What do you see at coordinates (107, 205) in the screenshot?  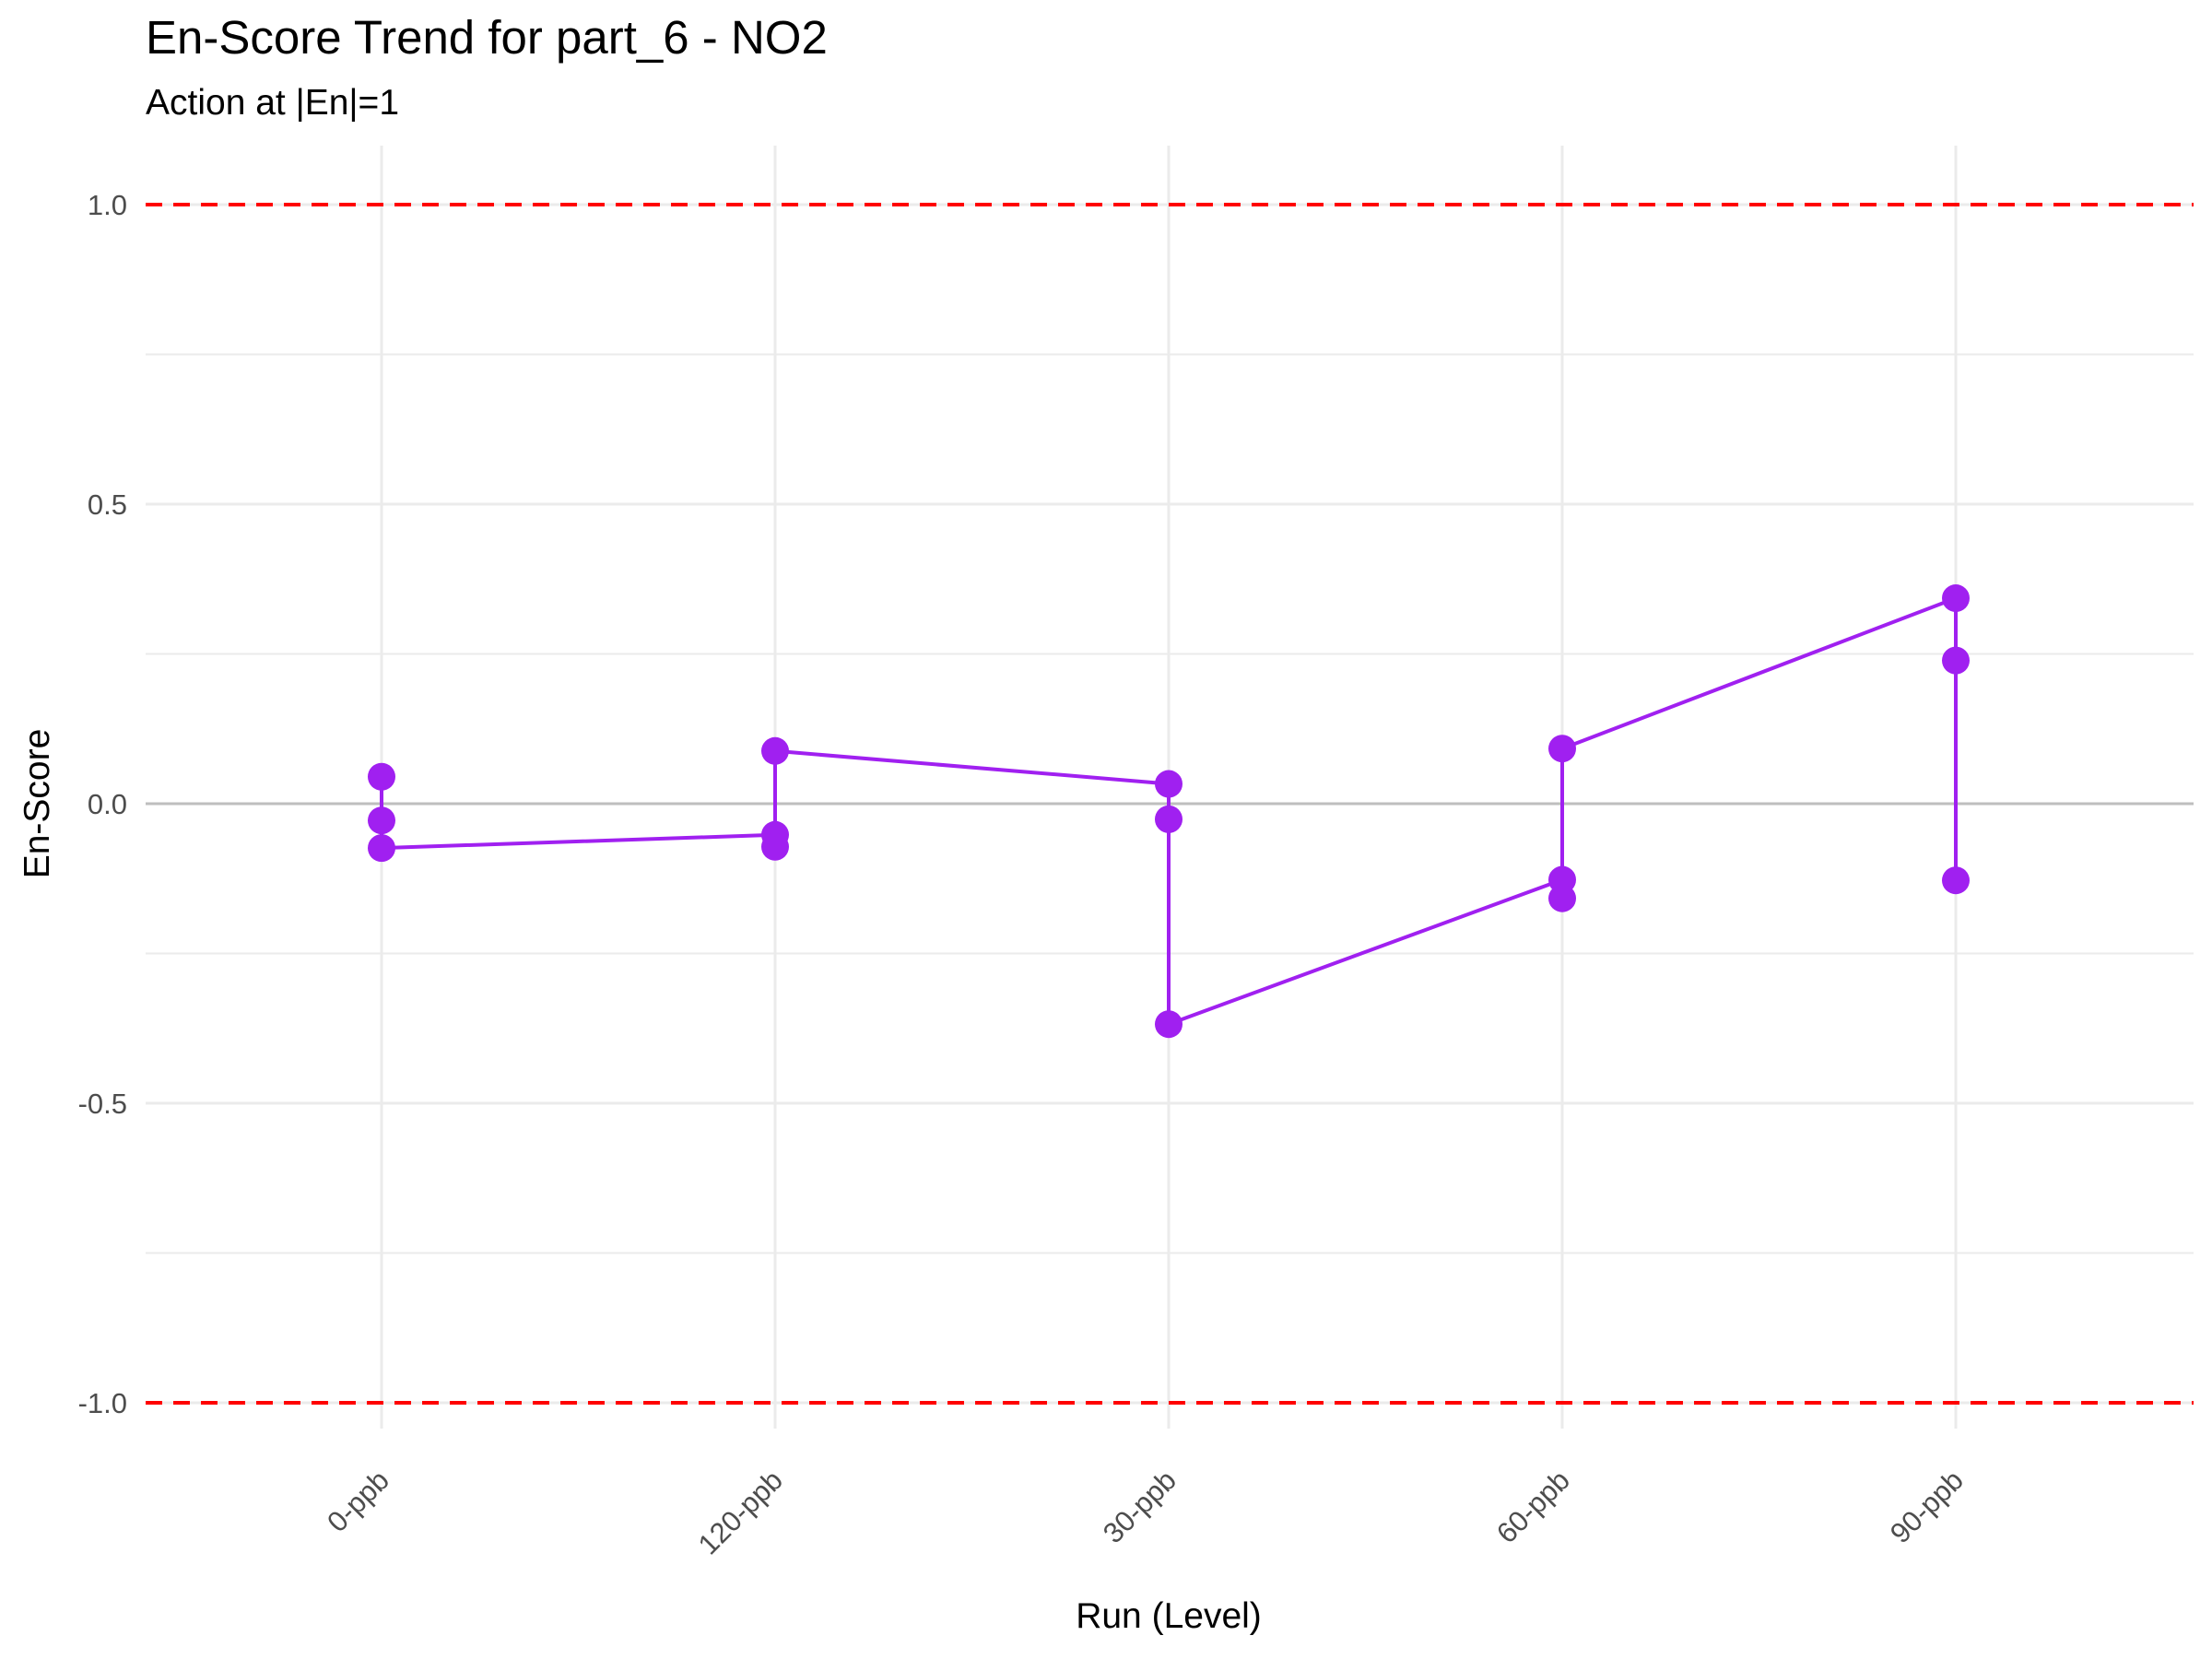 I see `y-tick-label: 1.0` at bounding box center [107, 205].